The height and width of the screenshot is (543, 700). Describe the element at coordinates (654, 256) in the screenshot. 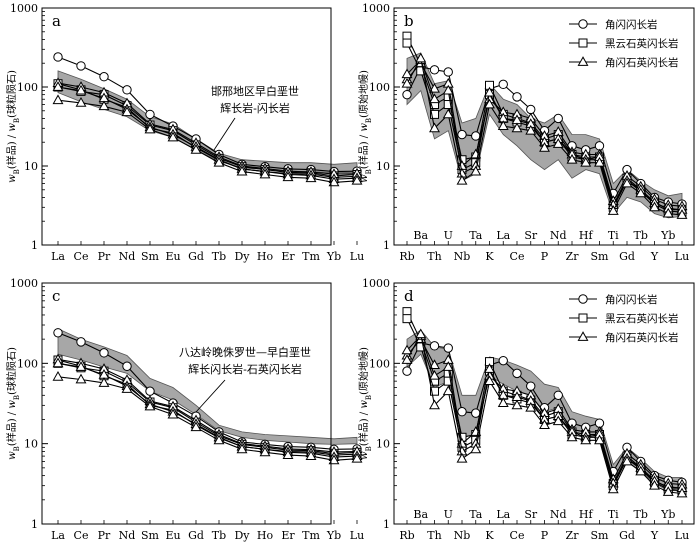

I see `x-tick-label: Y` at that location.